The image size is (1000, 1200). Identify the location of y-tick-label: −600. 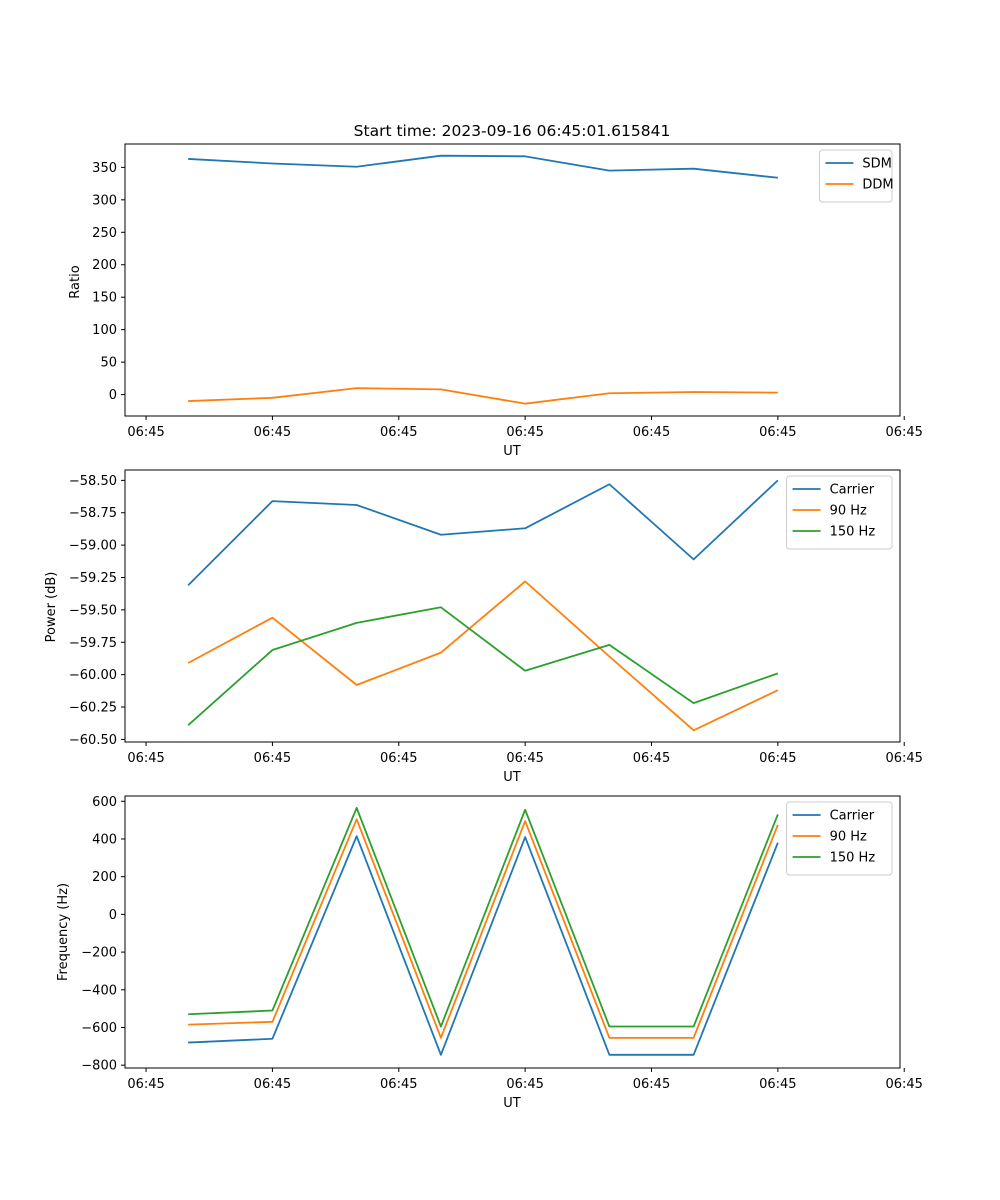
(99, 1028).